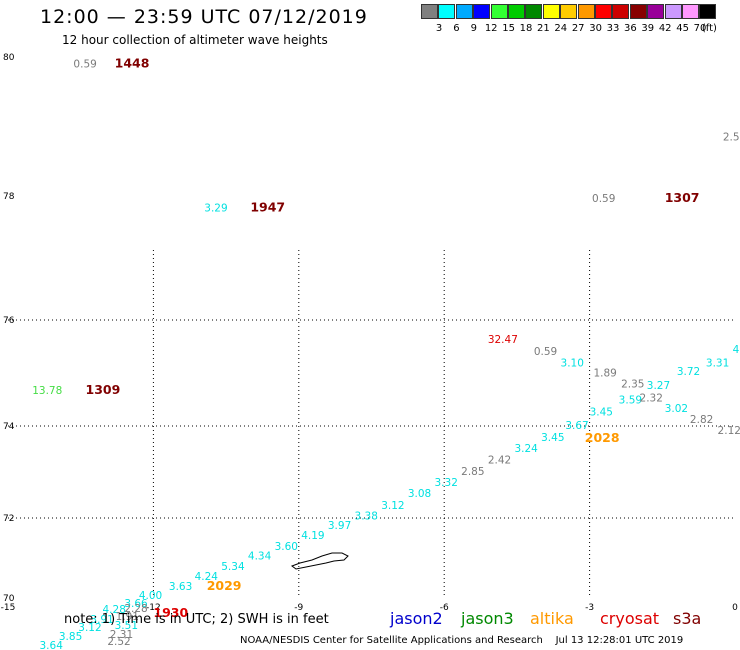  What do you see at coordinates (8, 519) in the screenshot?
I see `latitude-label: 72` at bounding box center [8, 519].